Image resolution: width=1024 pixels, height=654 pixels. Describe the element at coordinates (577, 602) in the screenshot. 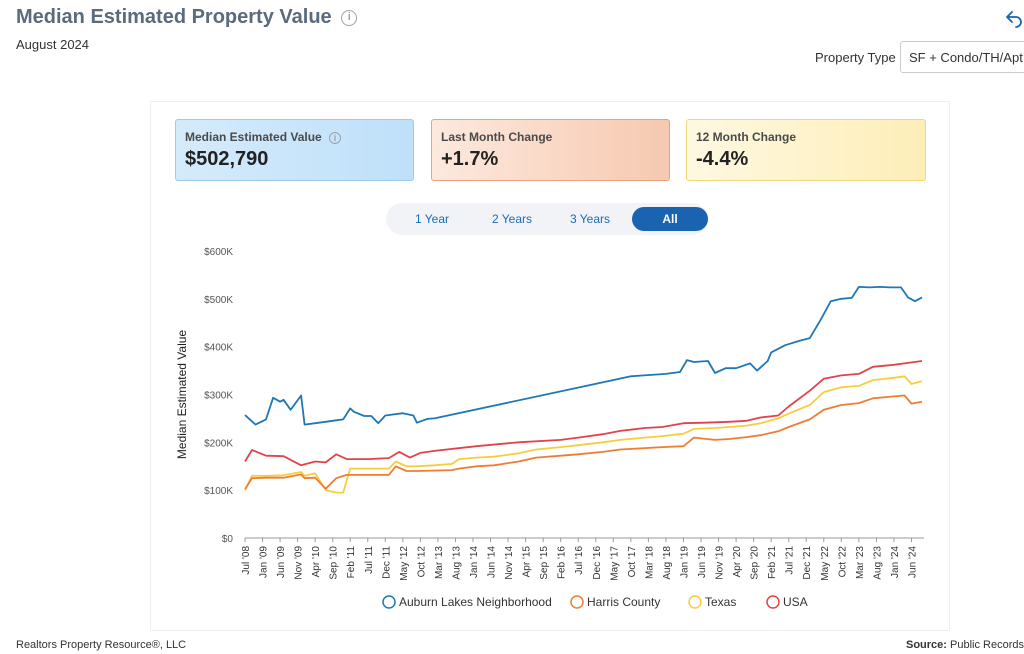

I see `legend-marker-harris` at that location.